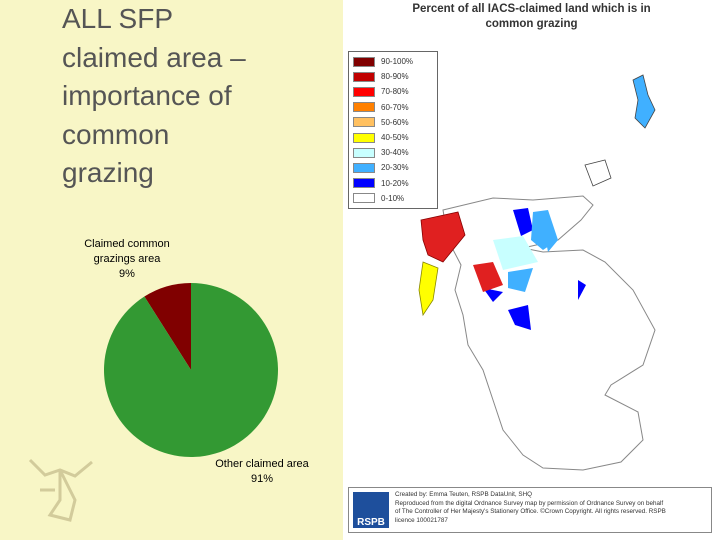 The width and height of the screenshot is (720, 540). What do you see at coordinates (397, 62) in the screenshot?
I see `legend-label: 90-100%` at bounding box center [397, 62].